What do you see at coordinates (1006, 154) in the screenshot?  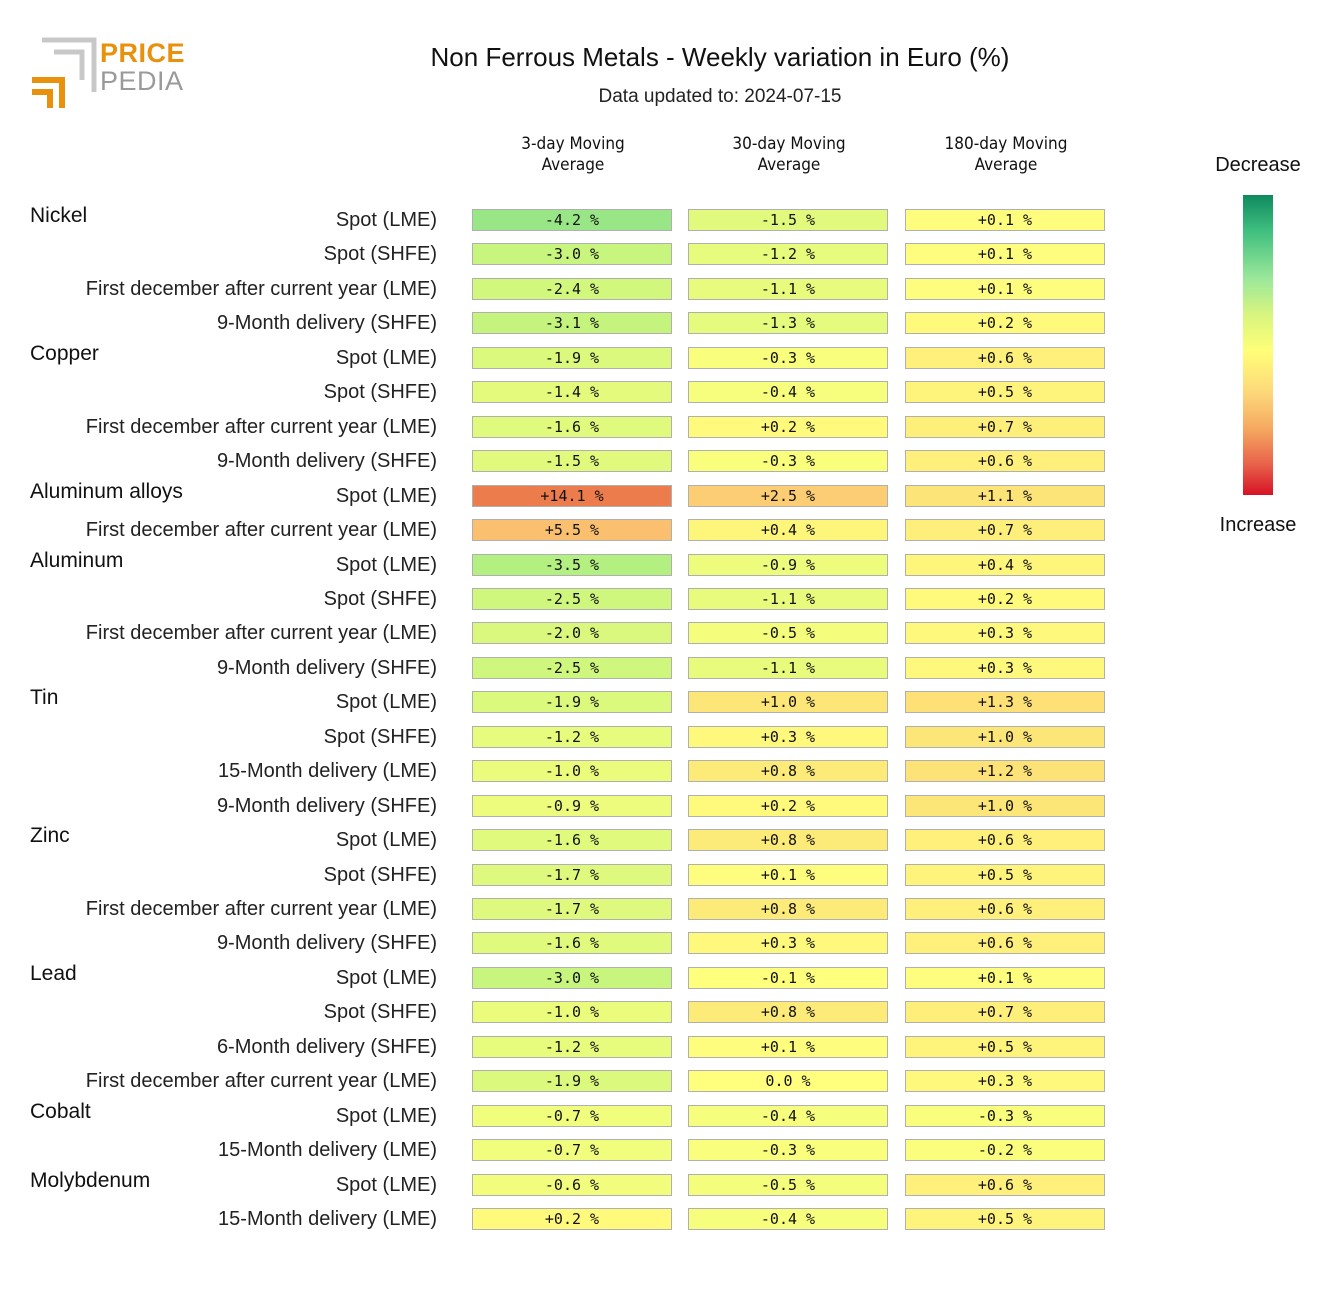 I see `column-header-3: 180-day Moving Average` at bounding box center [1006, 154].